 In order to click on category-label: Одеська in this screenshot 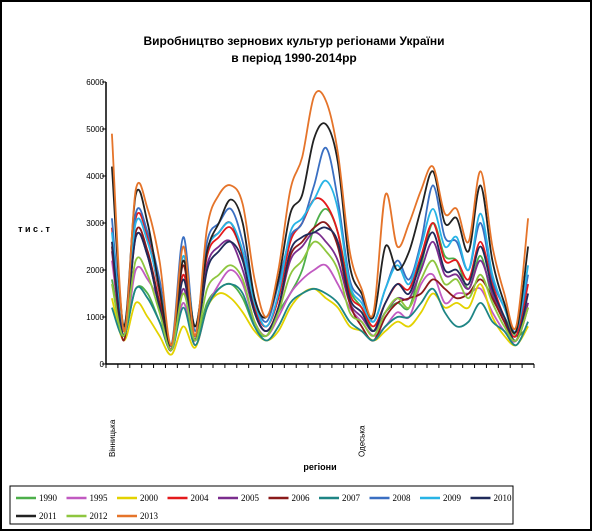, I will do `click(362, 441)`.